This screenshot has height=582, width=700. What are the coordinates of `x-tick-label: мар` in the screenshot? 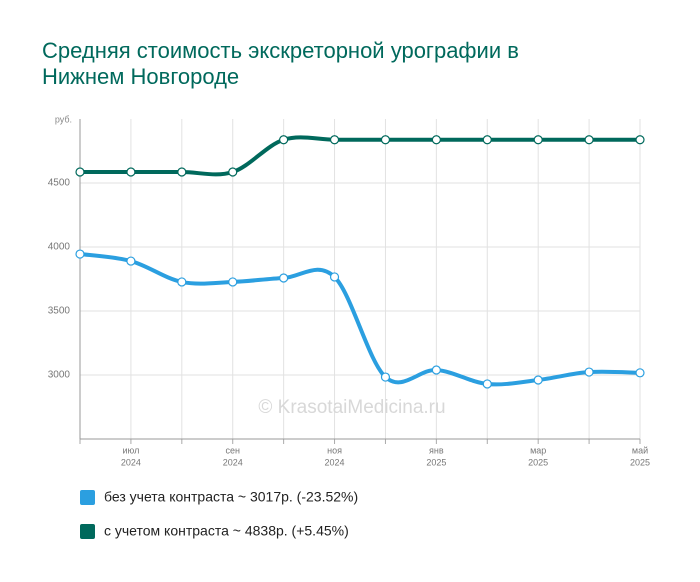 It's located at (538, 450).